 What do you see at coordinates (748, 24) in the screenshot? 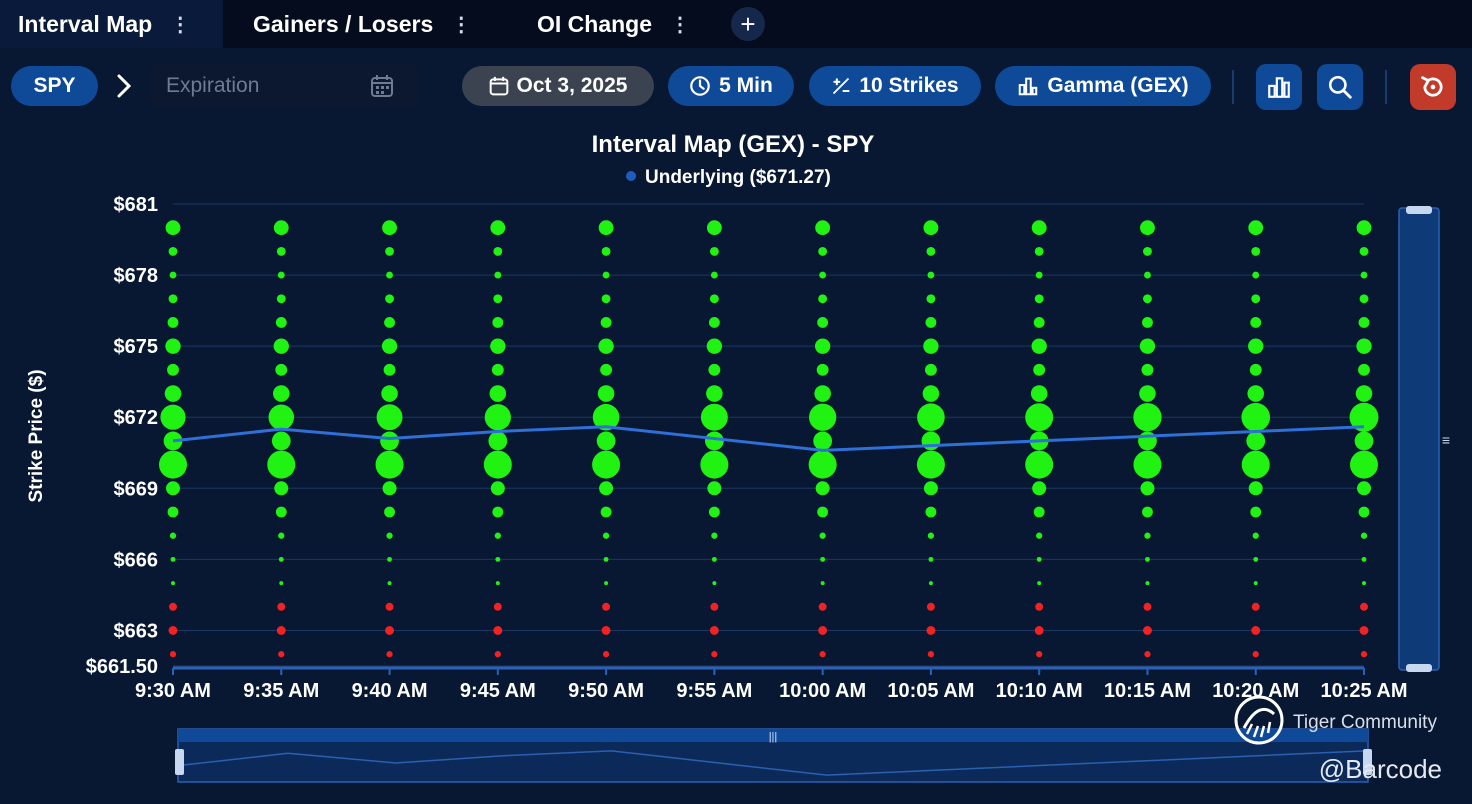
I see `add-tab-button: +` at bounding box center [748, 24].